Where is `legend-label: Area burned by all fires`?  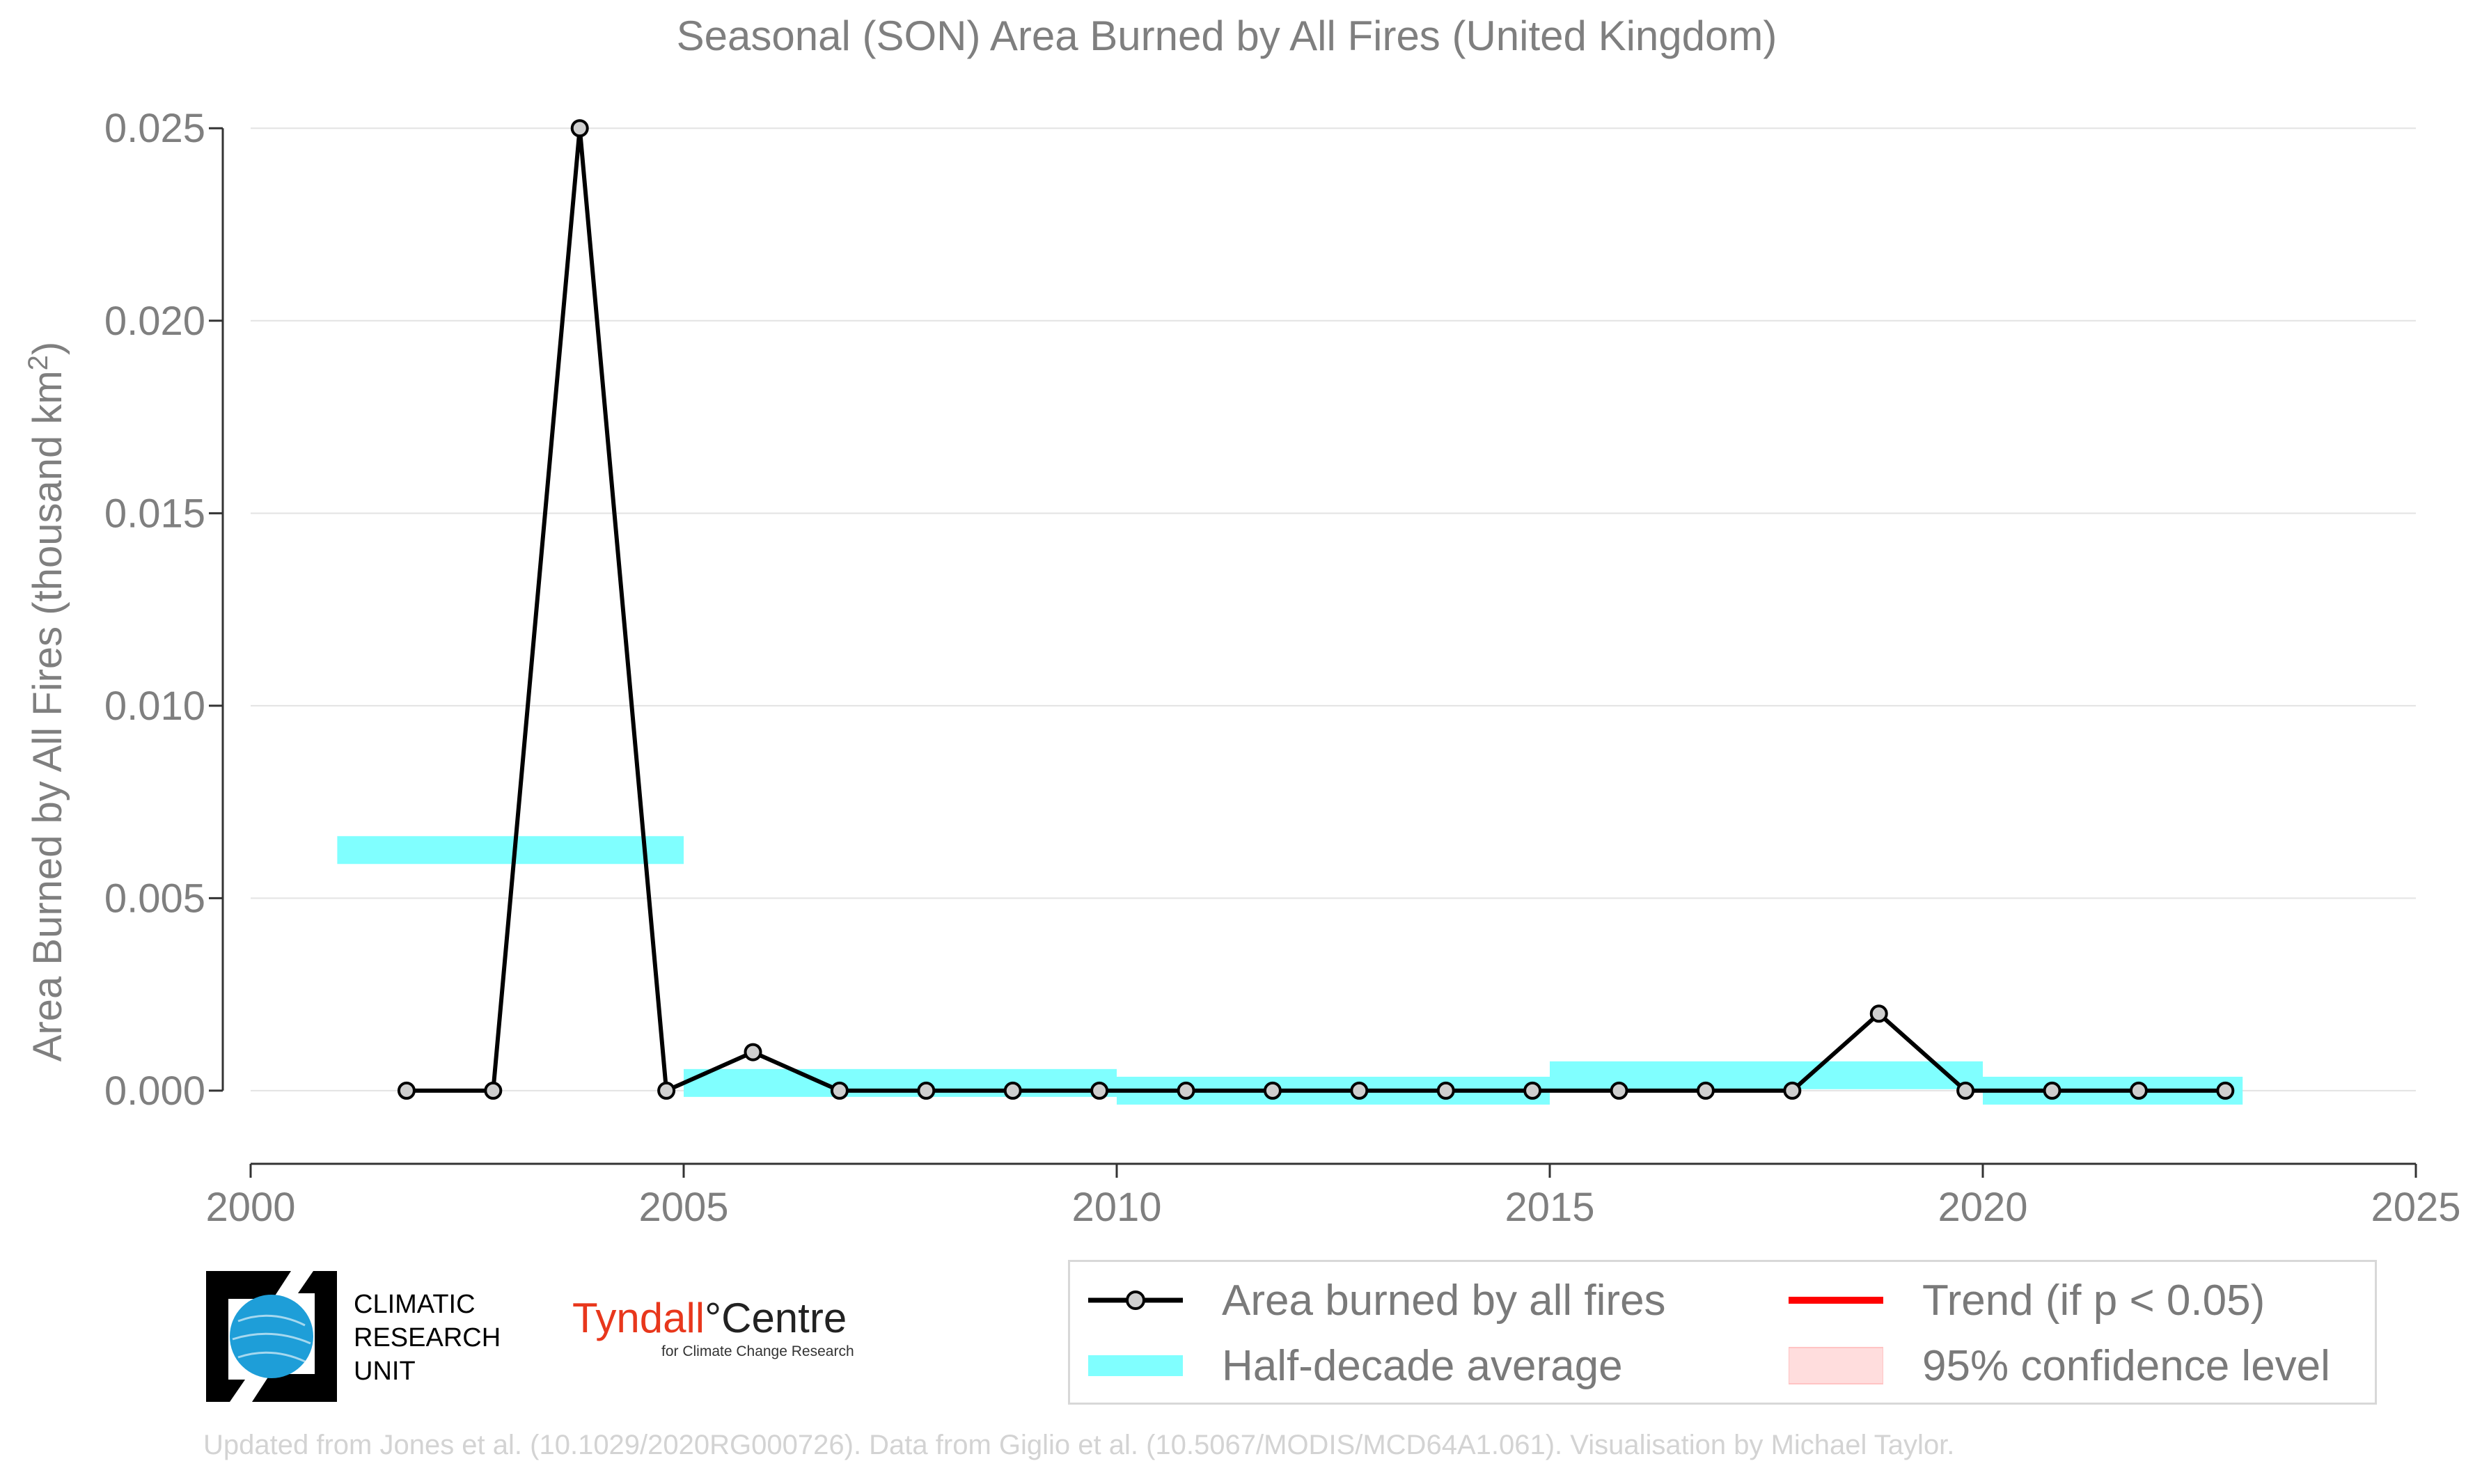 legend-label: Area burned by all fires is located at coordinates (1444, 1300).